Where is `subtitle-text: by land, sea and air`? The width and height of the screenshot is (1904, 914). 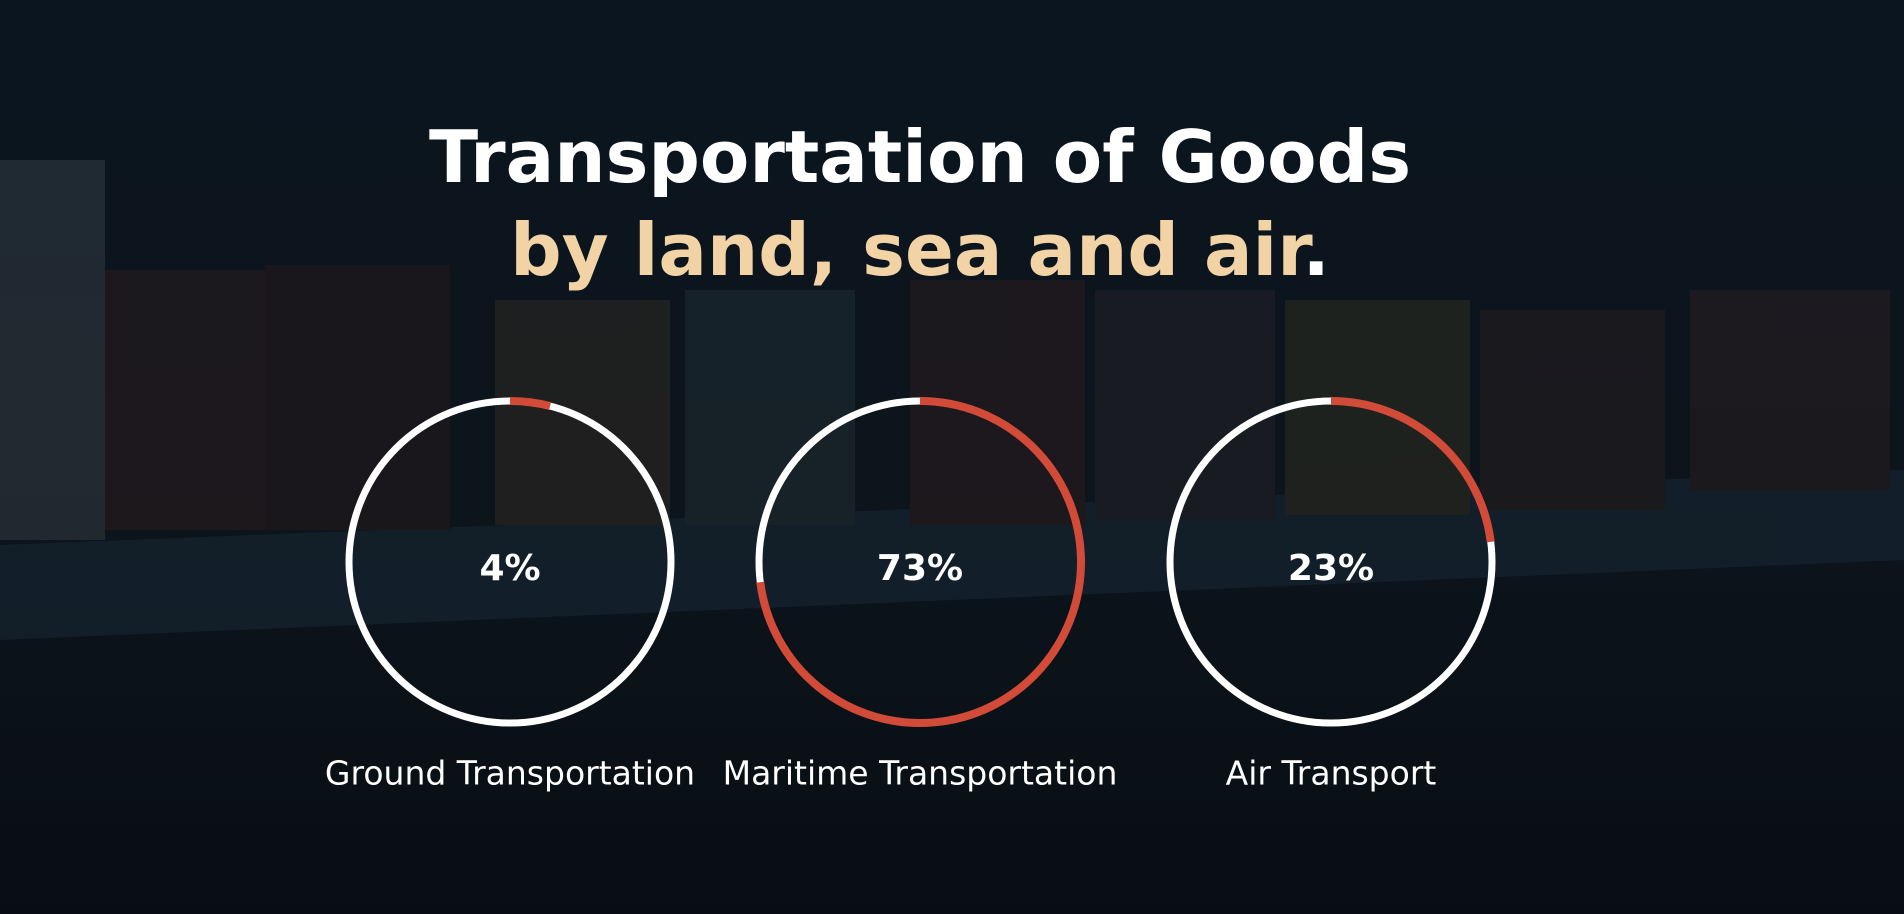 subtitle-text: by land, sea and air is located at coordinates (911, 250).